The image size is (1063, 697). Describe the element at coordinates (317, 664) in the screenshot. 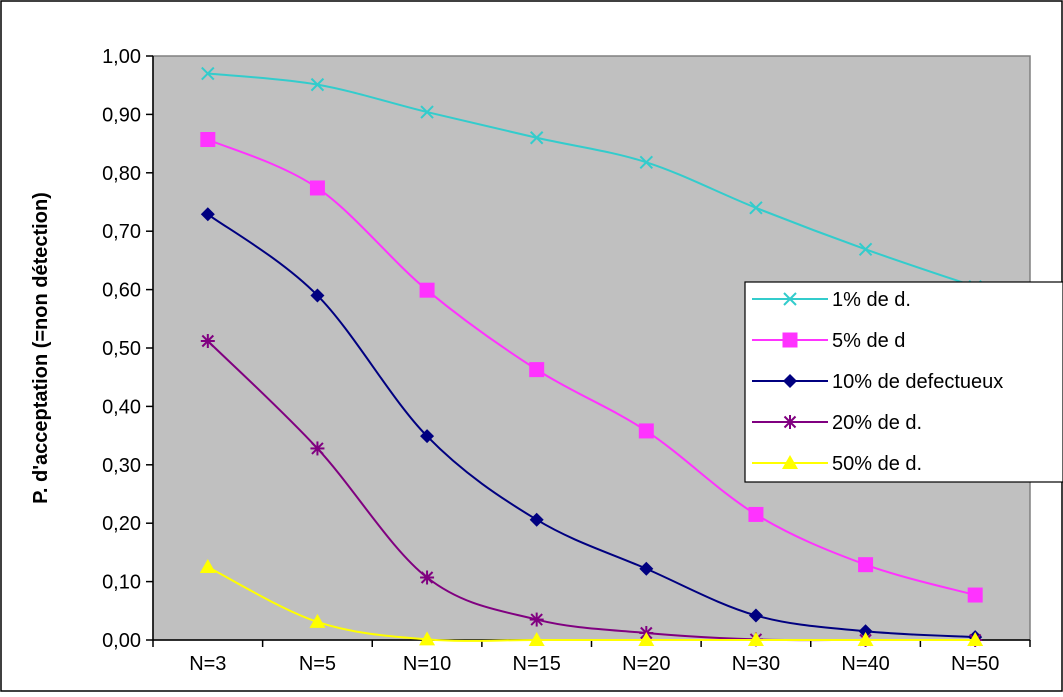

I see `x-tick-label: N=5` at that location.